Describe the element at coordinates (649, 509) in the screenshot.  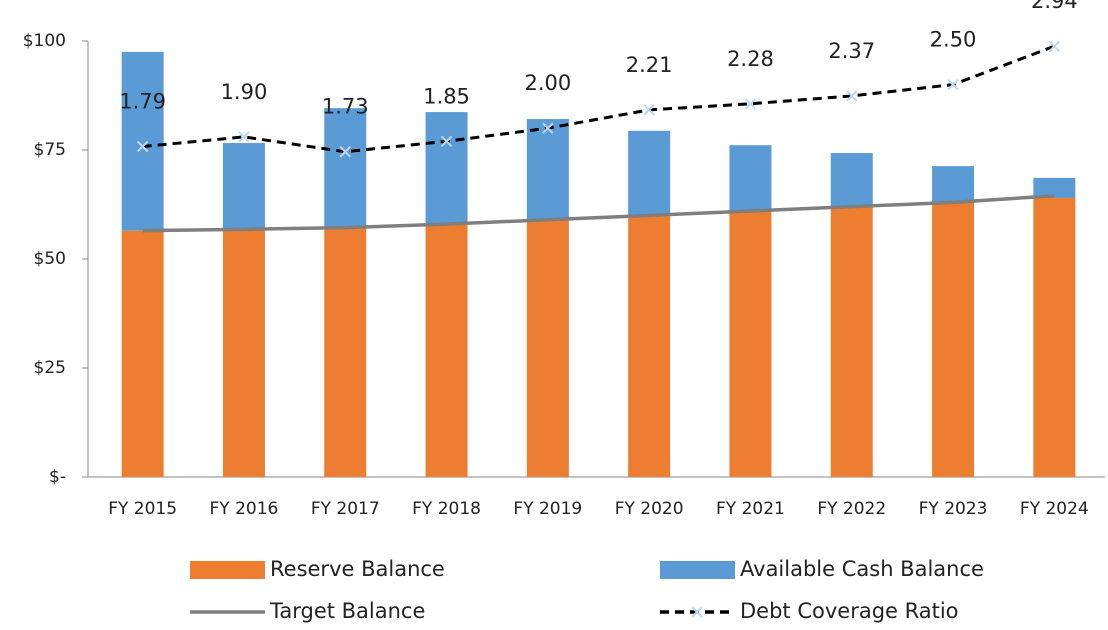
I see `x-tick-label: FY 2020` at that location.